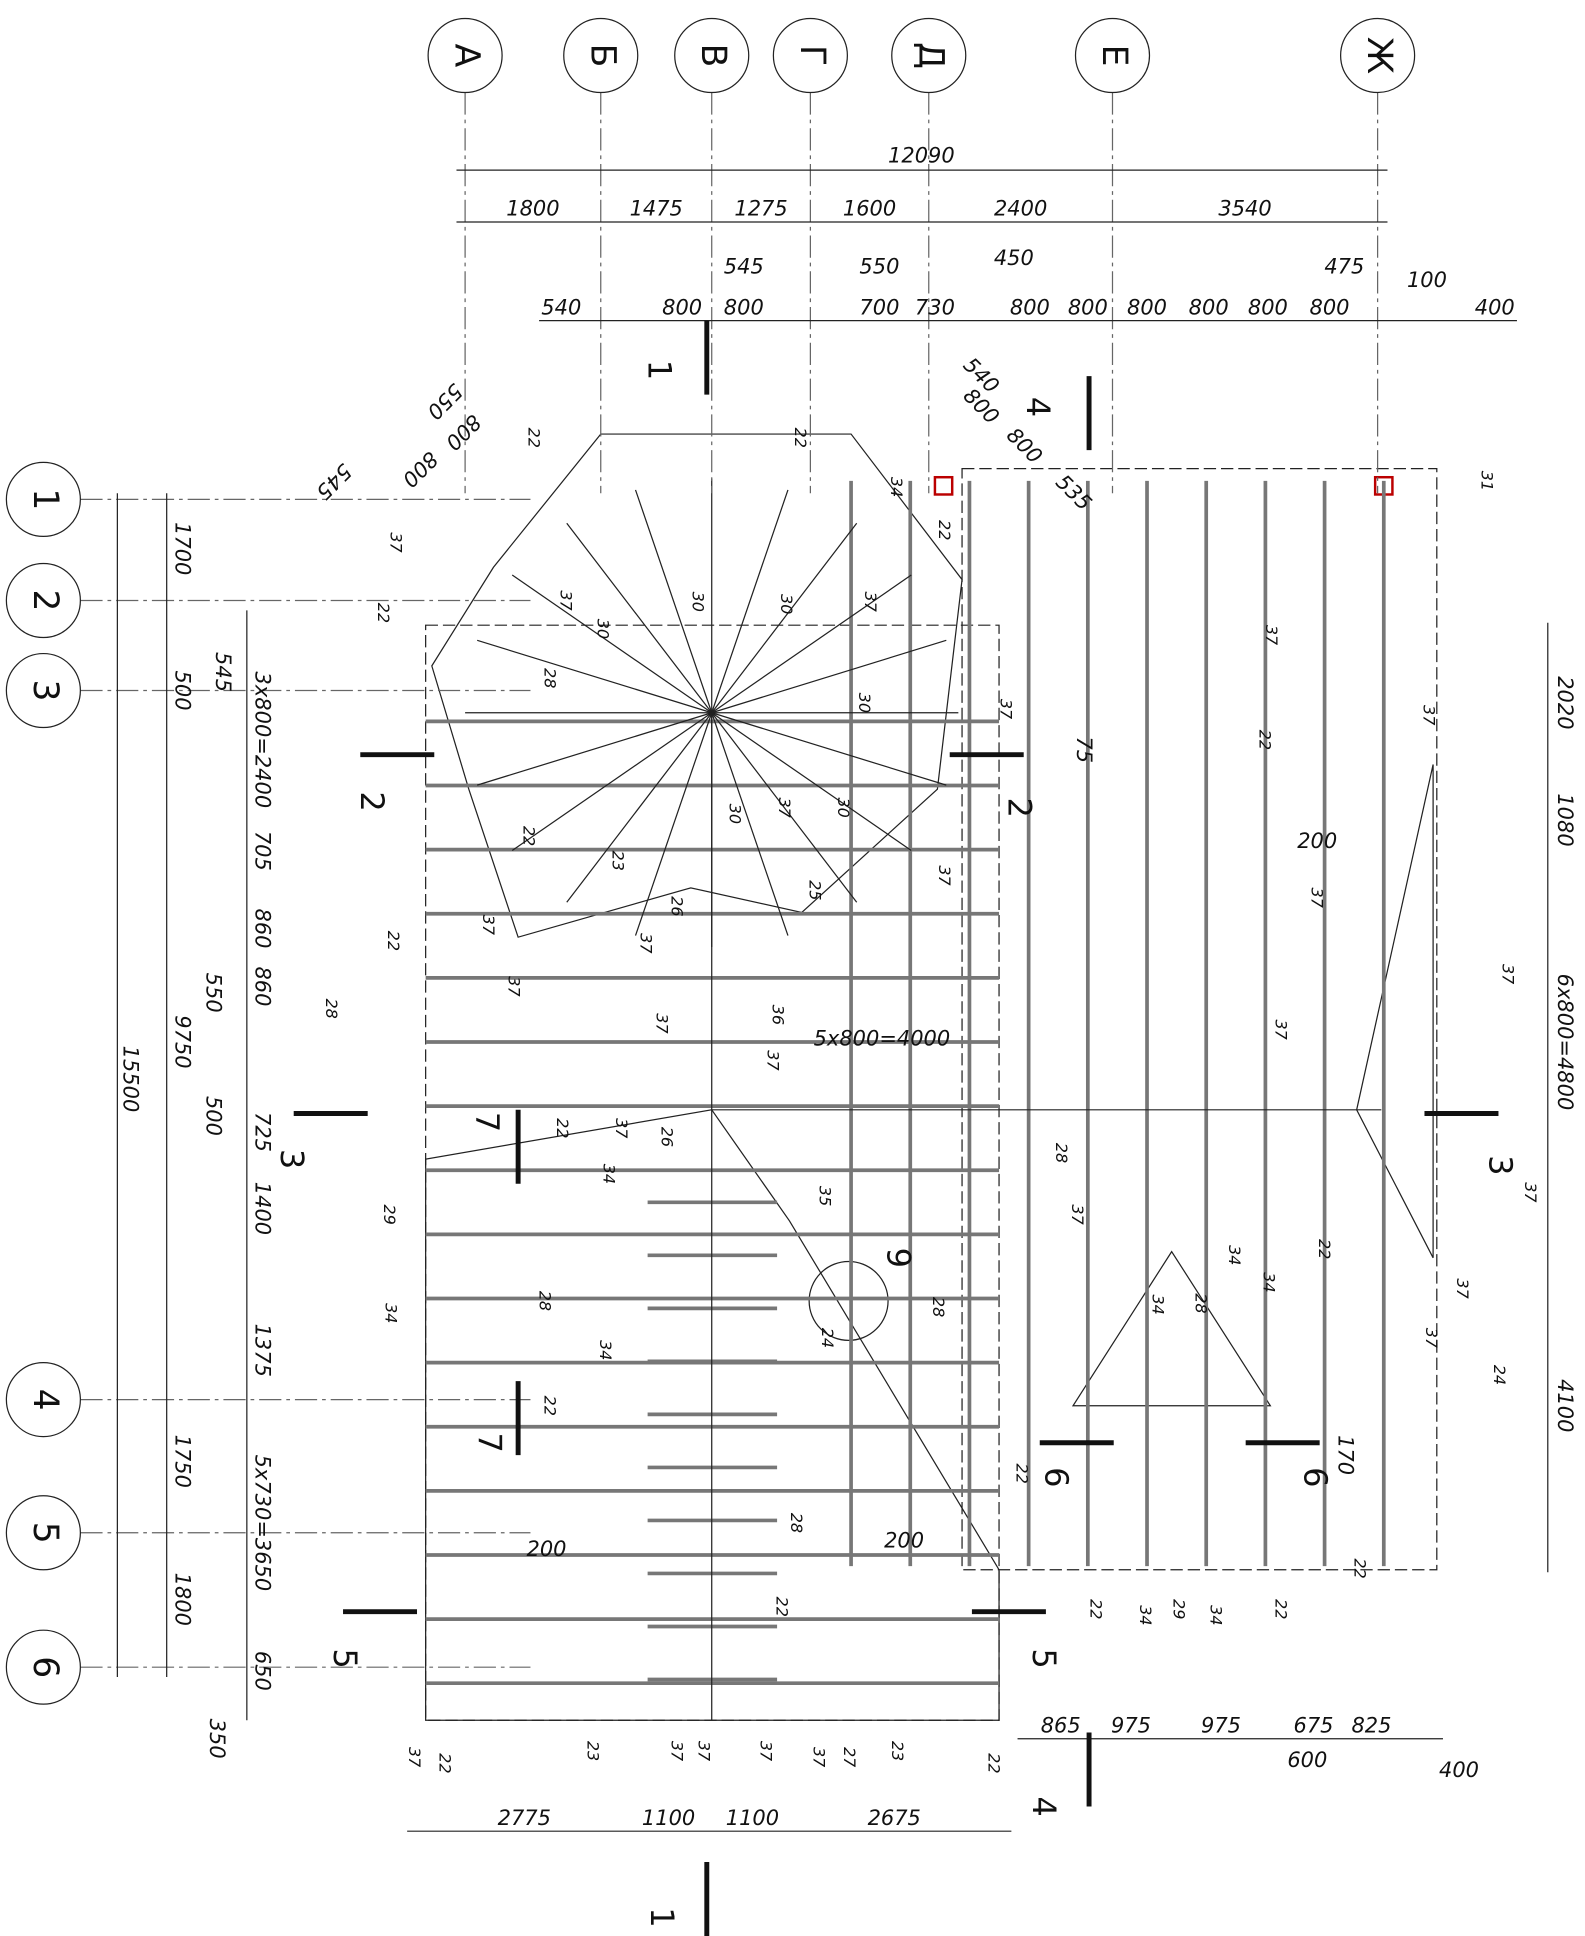 The image size is (1585, 1936). Describe the element at coordinates (943, 485) in the screenshot. I see `column` at that location.